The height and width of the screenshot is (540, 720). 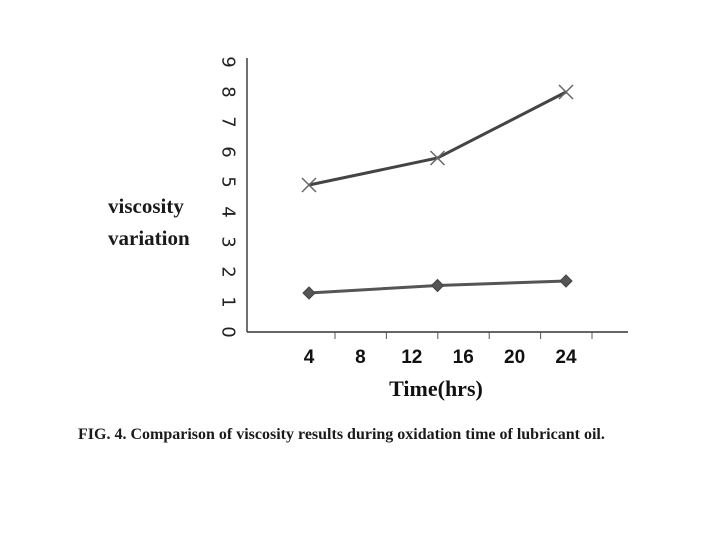 What do you see at coordinates (228, 301) in the screenshot?
I see `y-tick-label: 1` at bounding box center [228, 301].